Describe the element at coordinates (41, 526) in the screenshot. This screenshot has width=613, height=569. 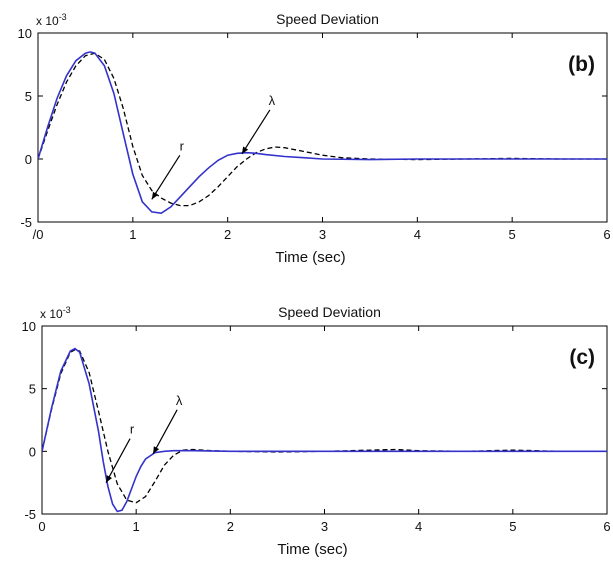
I see `x-tick-label: 0` at that location.